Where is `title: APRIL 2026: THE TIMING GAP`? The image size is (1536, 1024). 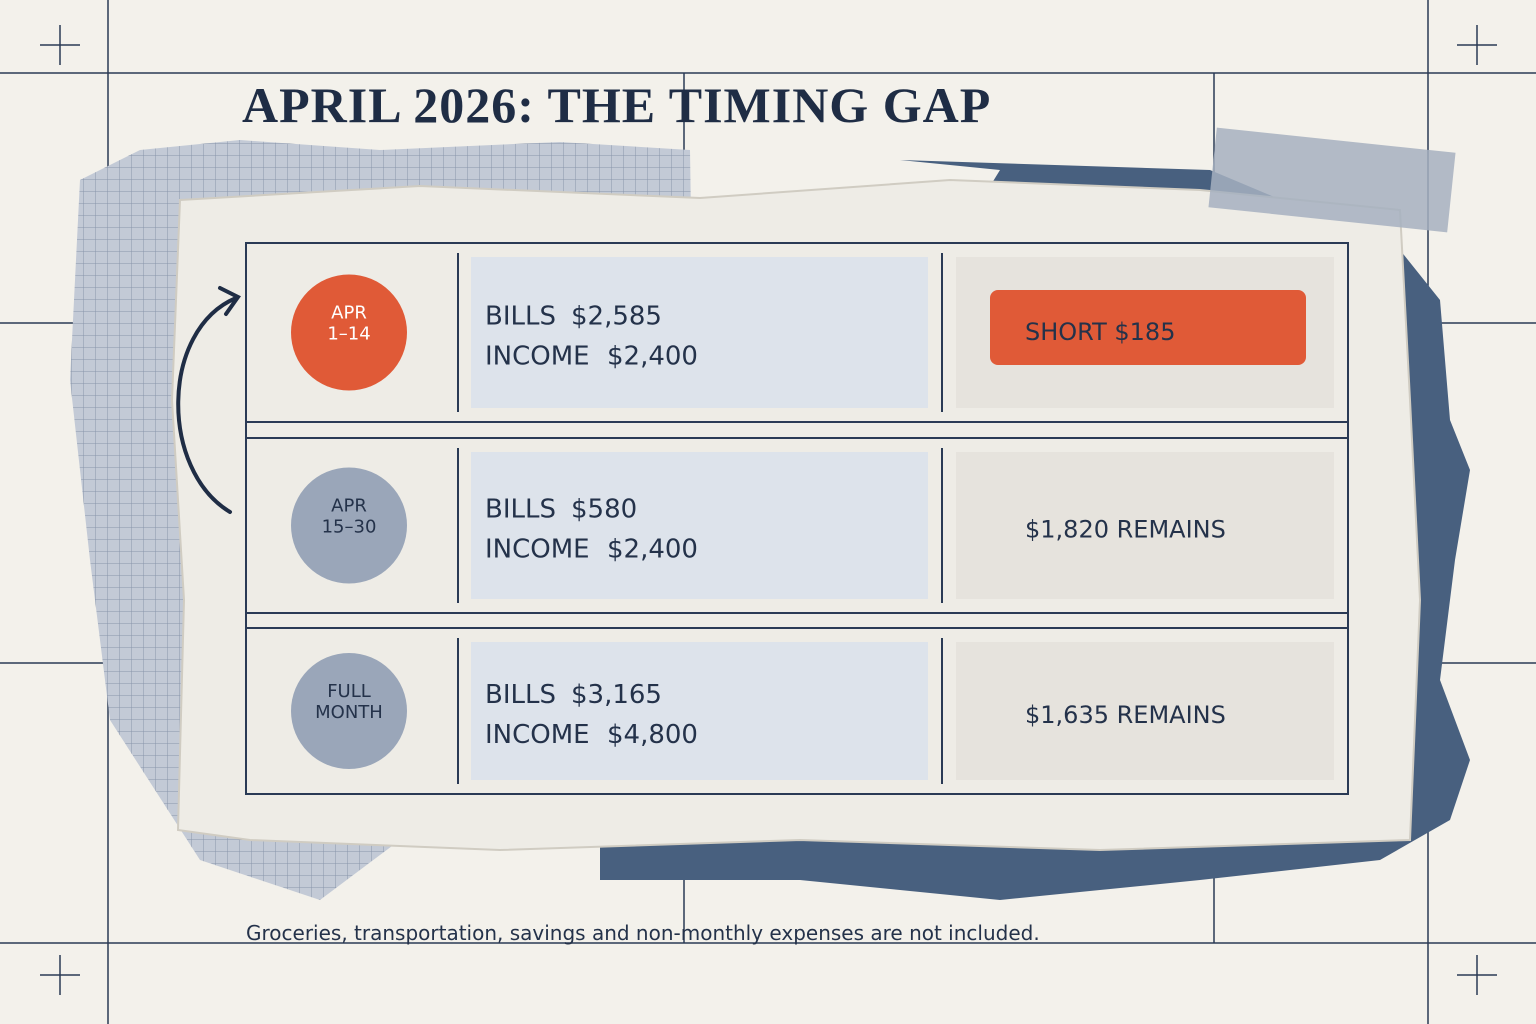
title: APRIL 2026: THE TIMING GAP is located at coordinates (616, 105).